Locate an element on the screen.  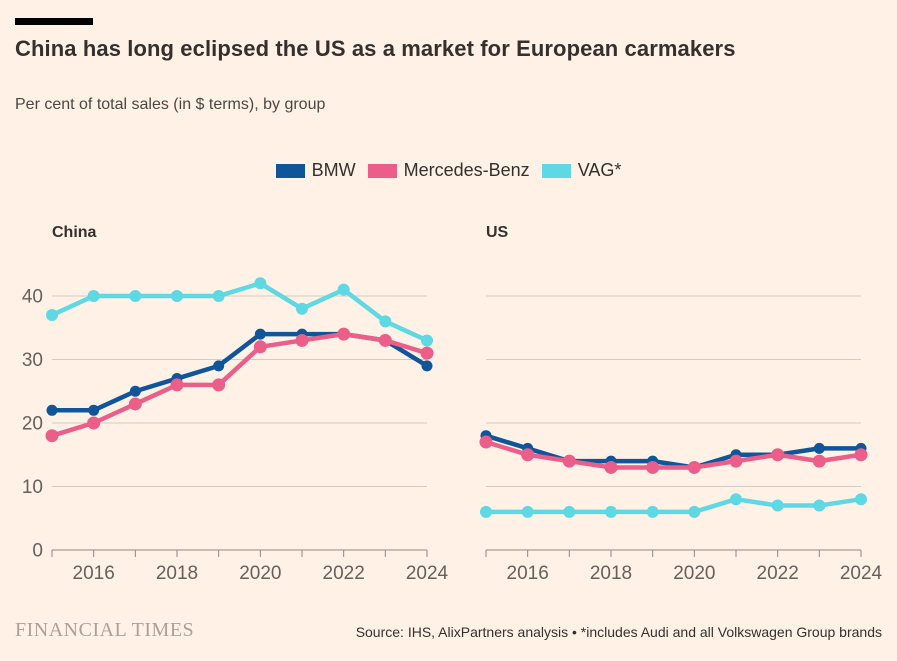
legend-item-mercedes-benz: Mercedes-Benz is located at coordinates (448, 170).